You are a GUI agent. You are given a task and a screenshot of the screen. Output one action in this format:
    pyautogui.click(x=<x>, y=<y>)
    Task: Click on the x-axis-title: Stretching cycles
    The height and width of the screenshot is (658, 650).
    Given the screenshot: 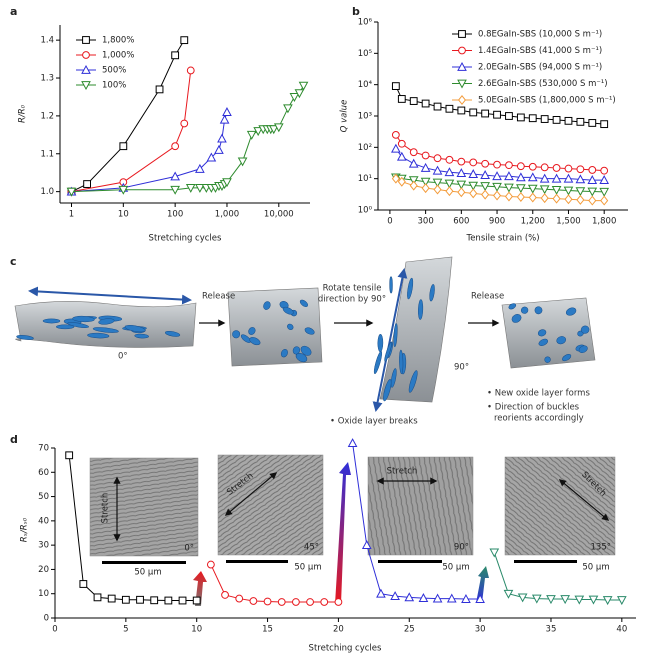 What is the action you would take?
    pyautogui.click(x=345, y=649)
    